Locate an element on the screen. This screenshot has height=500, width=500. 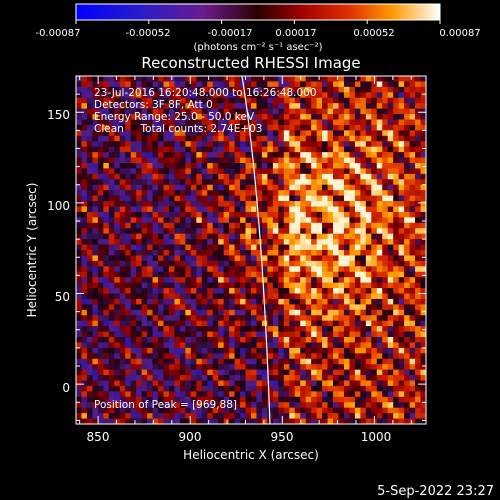
x-axis-label: Heliocentric X (arcsec) is located at coordinates (251, 455).